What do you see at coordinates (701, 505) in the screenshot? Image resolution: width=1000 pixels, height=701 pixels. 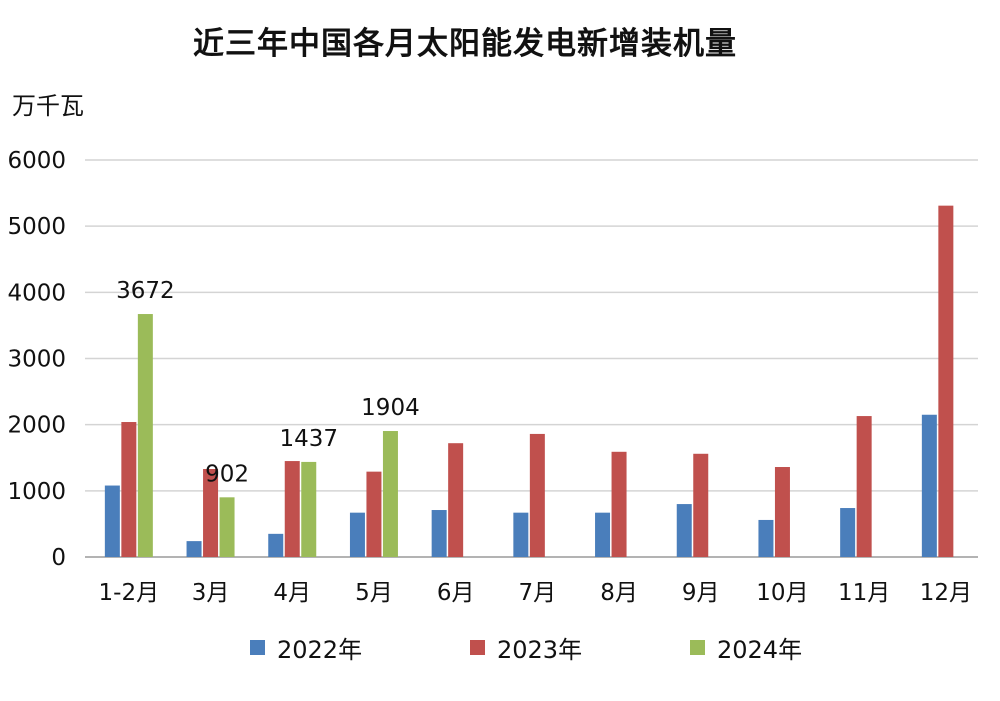 I see `bar-2023年-9月` at bounding box center [701, 505].